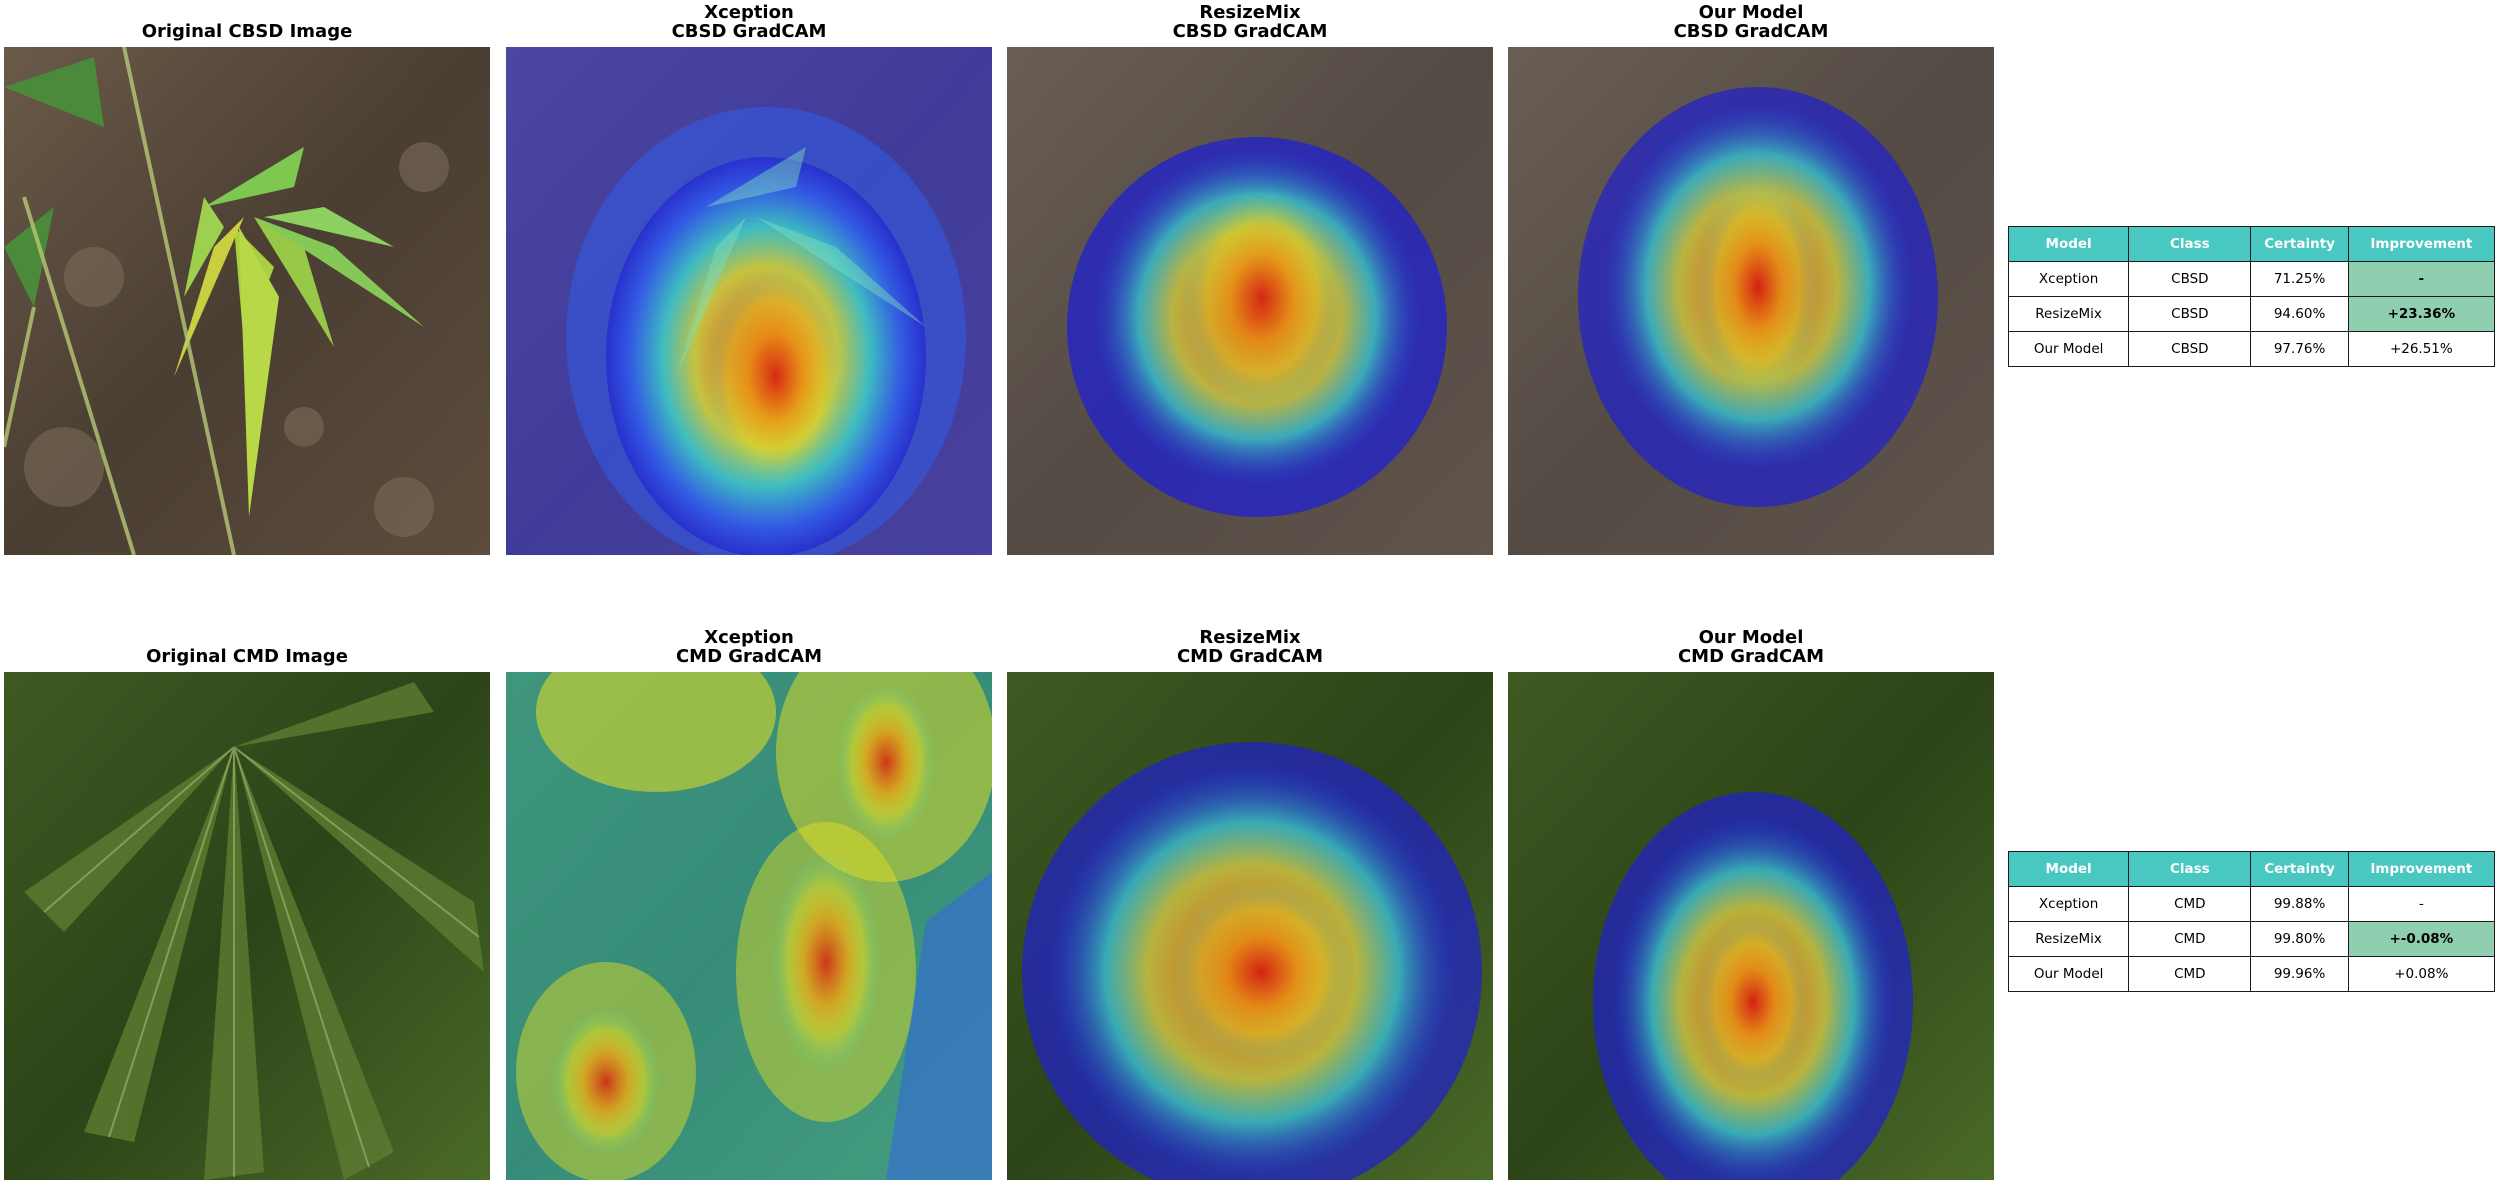 This screenshot has height=1185, width=2500. I want to click on table-row: Xception CBSD 71.25% -, so click(2251, 279).